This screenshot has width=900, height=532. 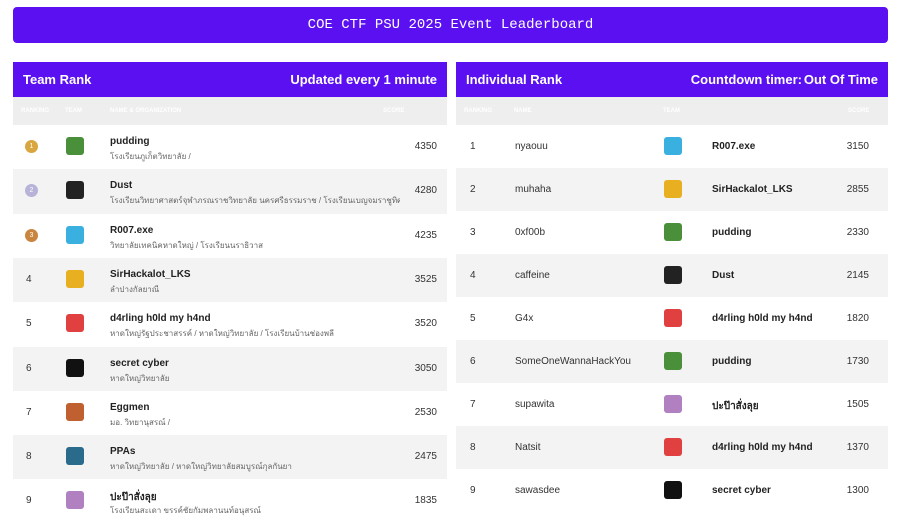 I want to click on player-row: 1 nyaouu R007.exe 3150, so click(x=672, y=146).